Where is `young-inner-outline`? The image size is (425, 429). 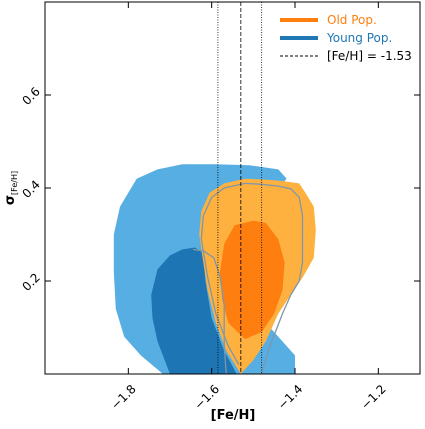
young-inner-outline is located at coordinates (209, 311).